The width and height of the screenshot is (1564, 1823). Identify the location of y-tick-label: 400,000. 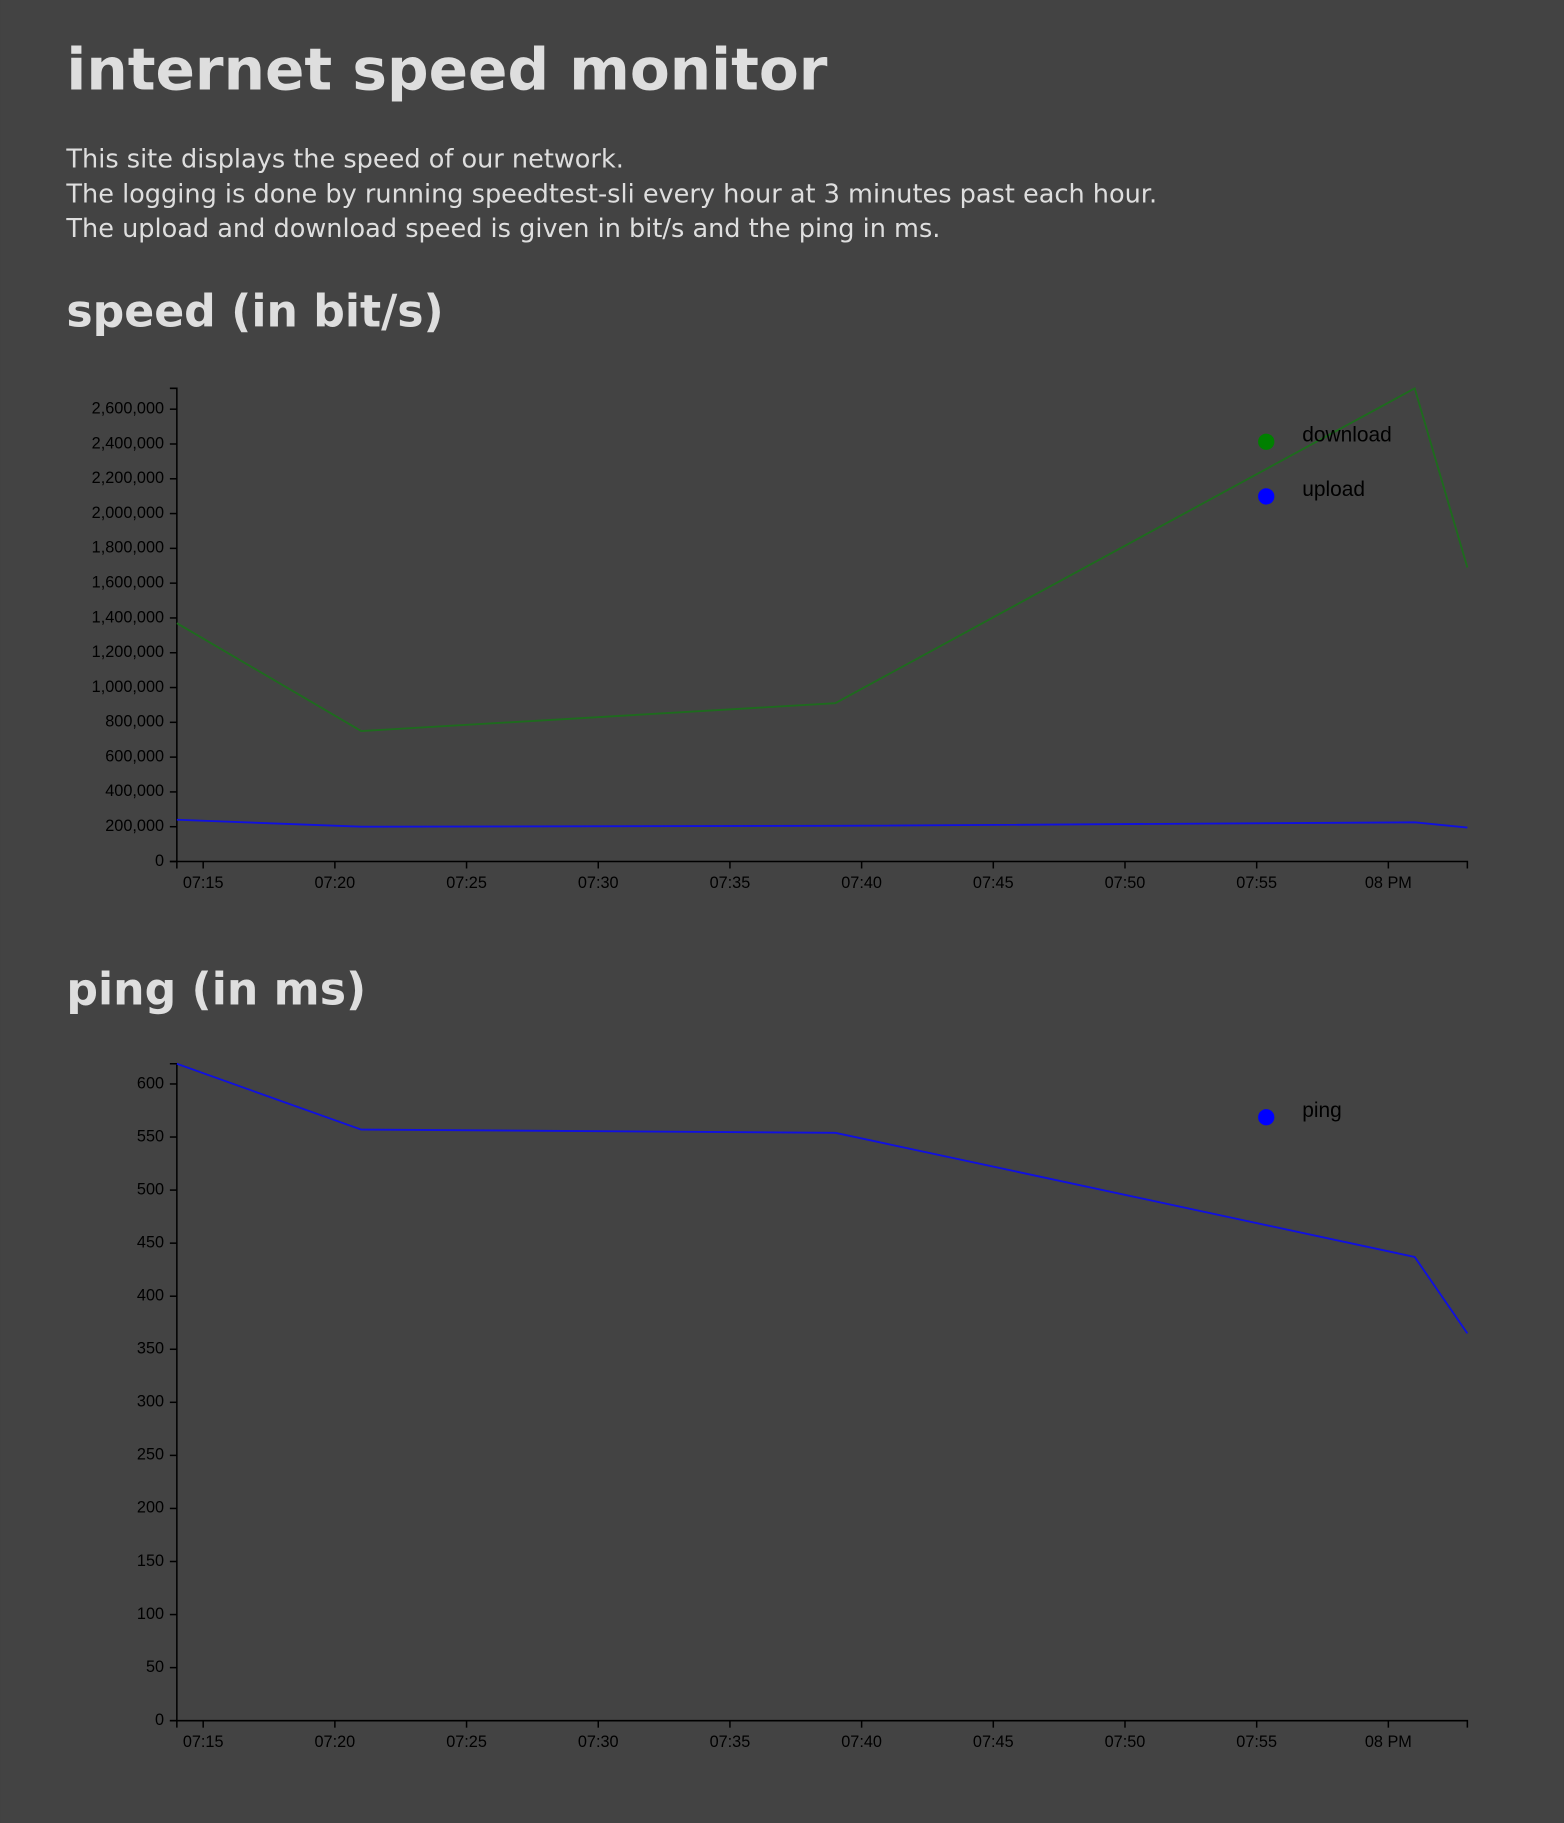
(134, 791).